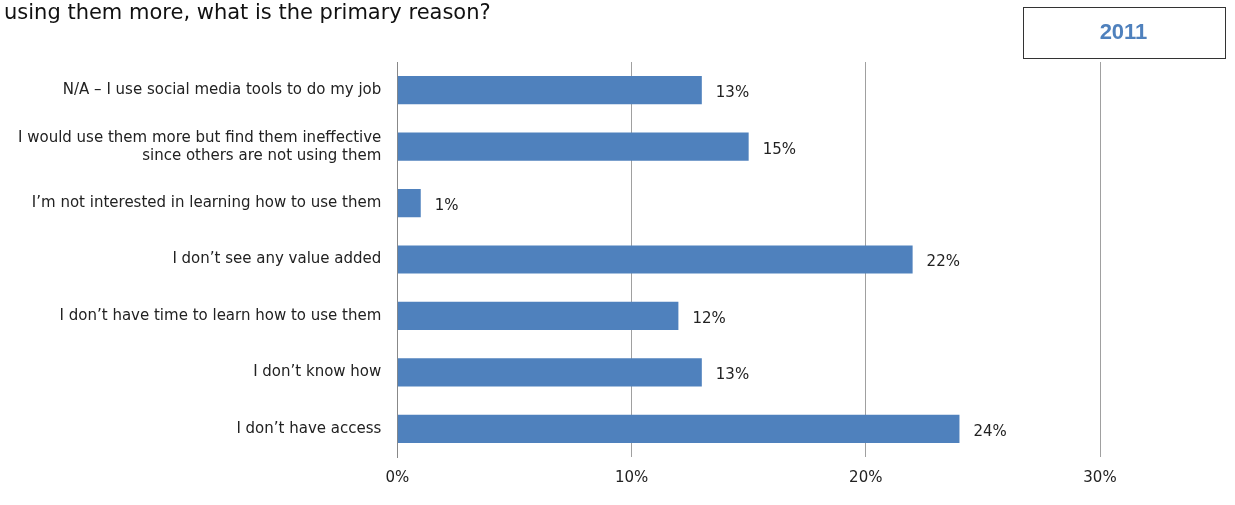  Describe the element at coordinates (317, 371) in the screenshot. I see `y-tick-label: I don’t know how` at that location.